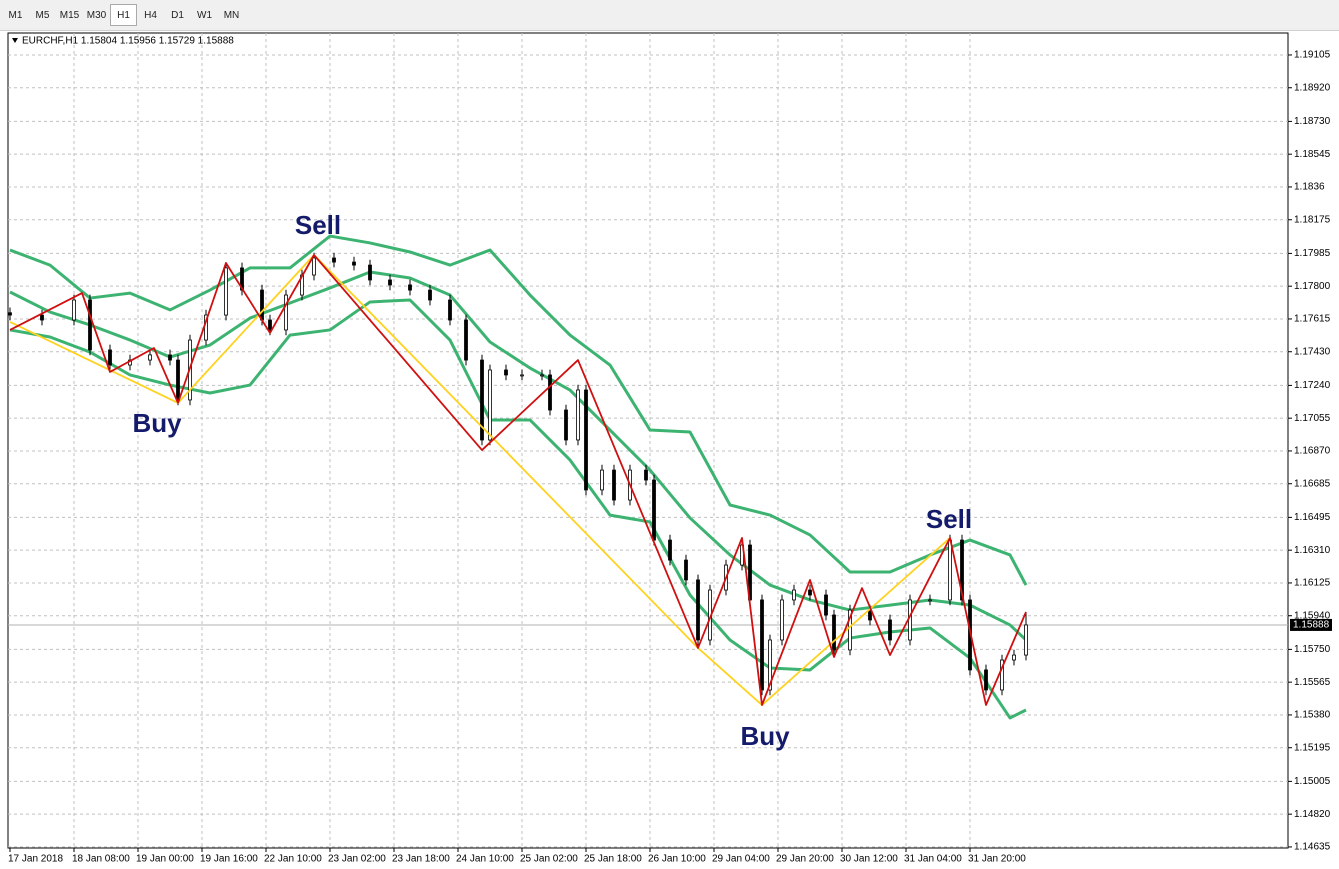 This screenshot has height=869, width=1339. I want to click on timeframe-button: H1, so click(123, 15).